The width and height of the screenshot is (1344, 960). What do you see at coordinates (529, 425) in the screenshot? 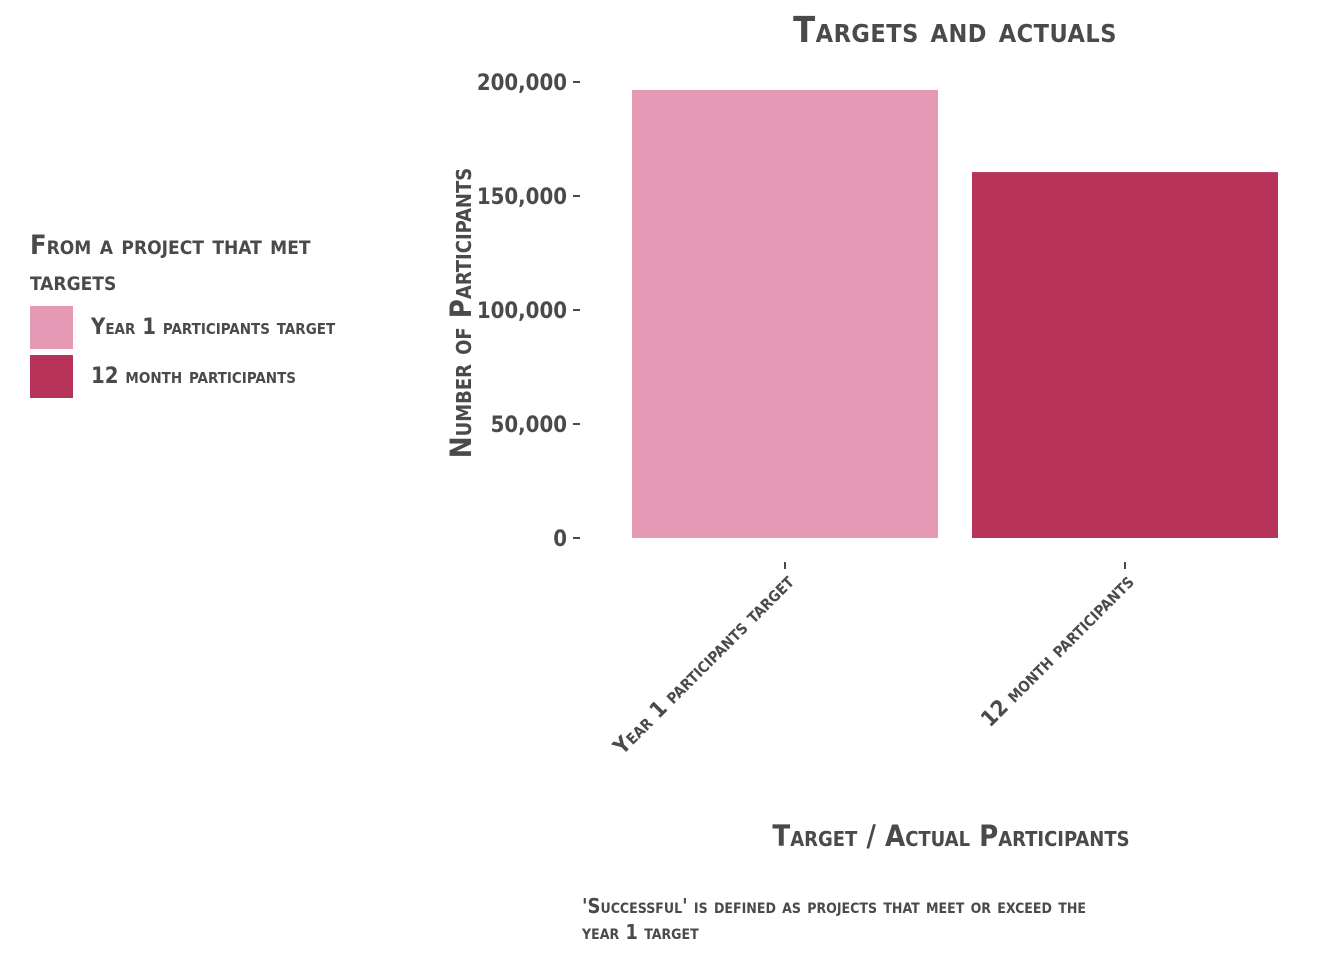
I see `y-tick-label: 50,000` at bounding box center [529, 425].